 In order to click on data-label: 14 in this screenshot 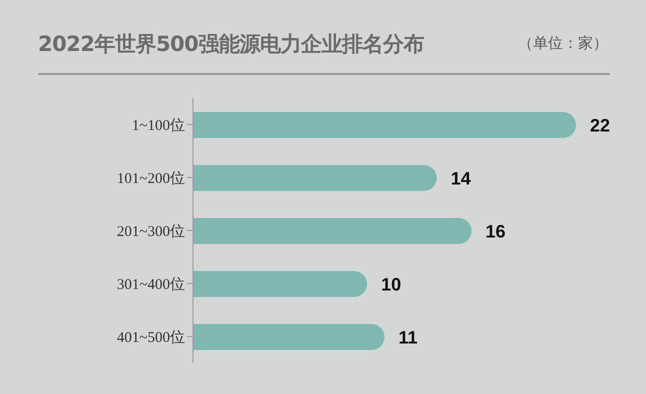, I will do `click(460, 178)`.